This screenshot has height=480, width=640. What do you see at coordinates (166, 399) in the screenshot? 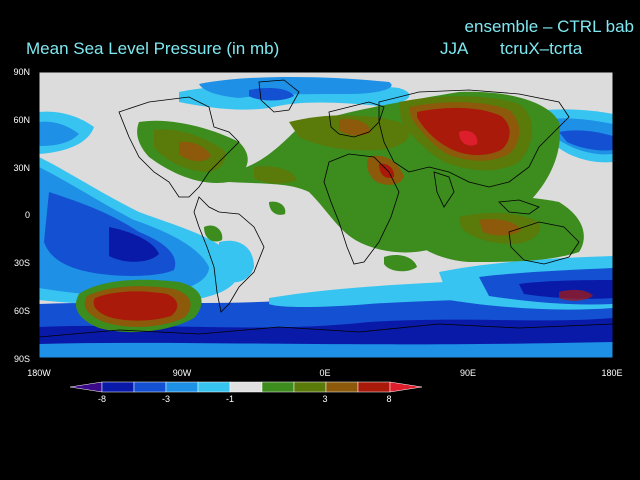
I see `colorbar-label-minus3: -3` at bounding box center [166, 399].